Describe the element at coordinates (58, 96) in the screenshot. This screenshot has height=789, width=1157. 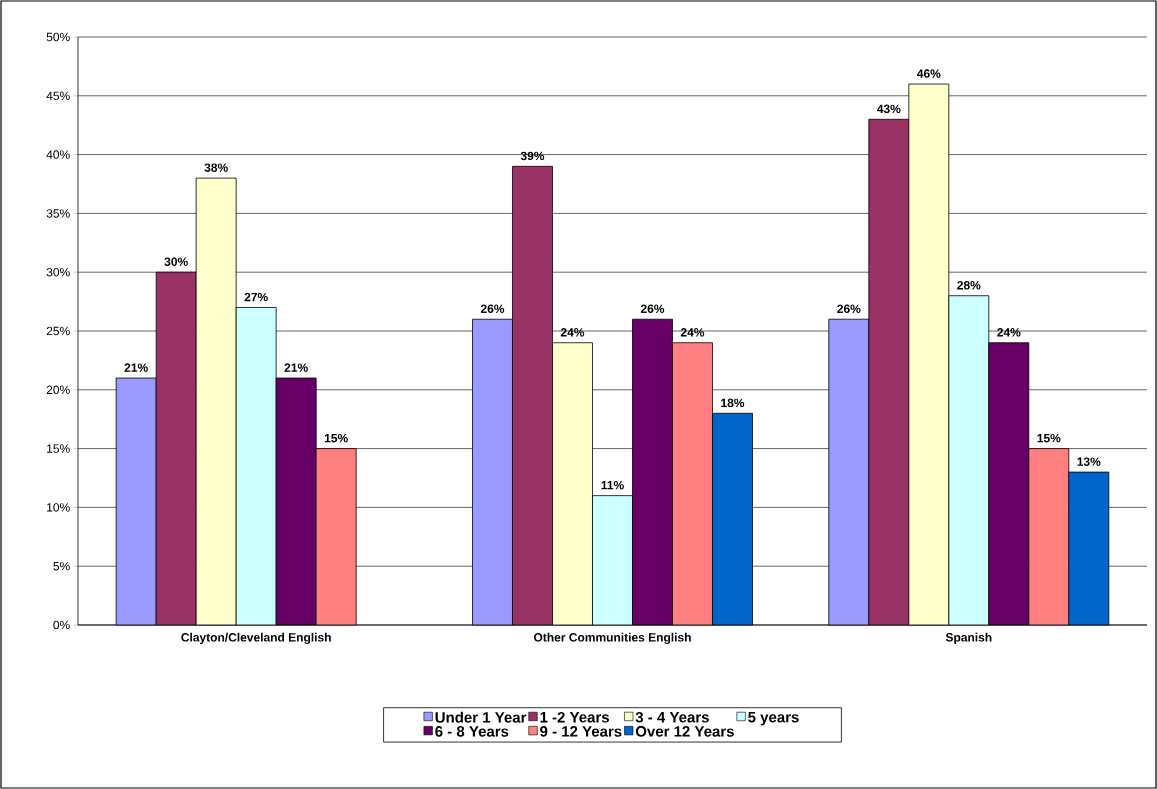
I see `y-tick-label: 45%` at that location.